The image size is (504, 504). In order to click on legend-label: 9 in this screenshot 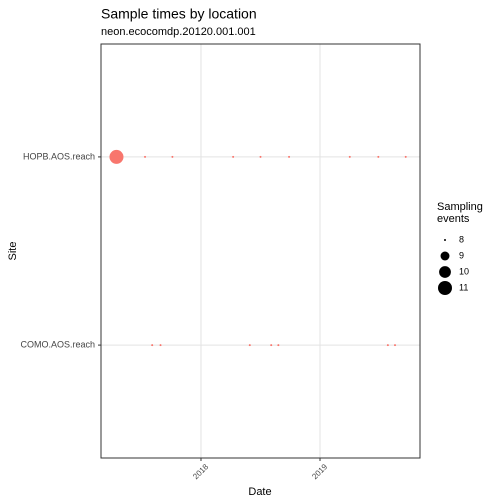, I will do `click(461, 255)`.